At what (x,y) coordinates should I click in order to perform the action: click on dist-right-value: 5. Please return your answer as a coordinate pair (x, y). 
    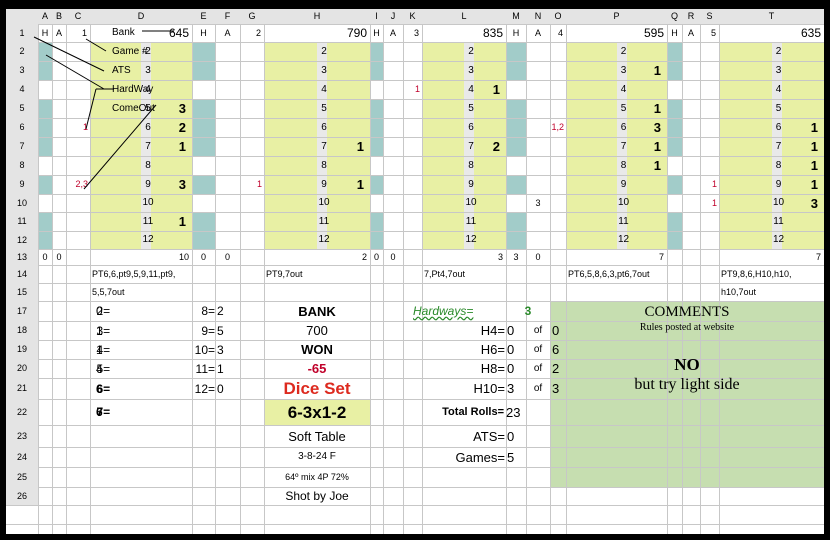
    Looking at the image, I should click on (220, 330).